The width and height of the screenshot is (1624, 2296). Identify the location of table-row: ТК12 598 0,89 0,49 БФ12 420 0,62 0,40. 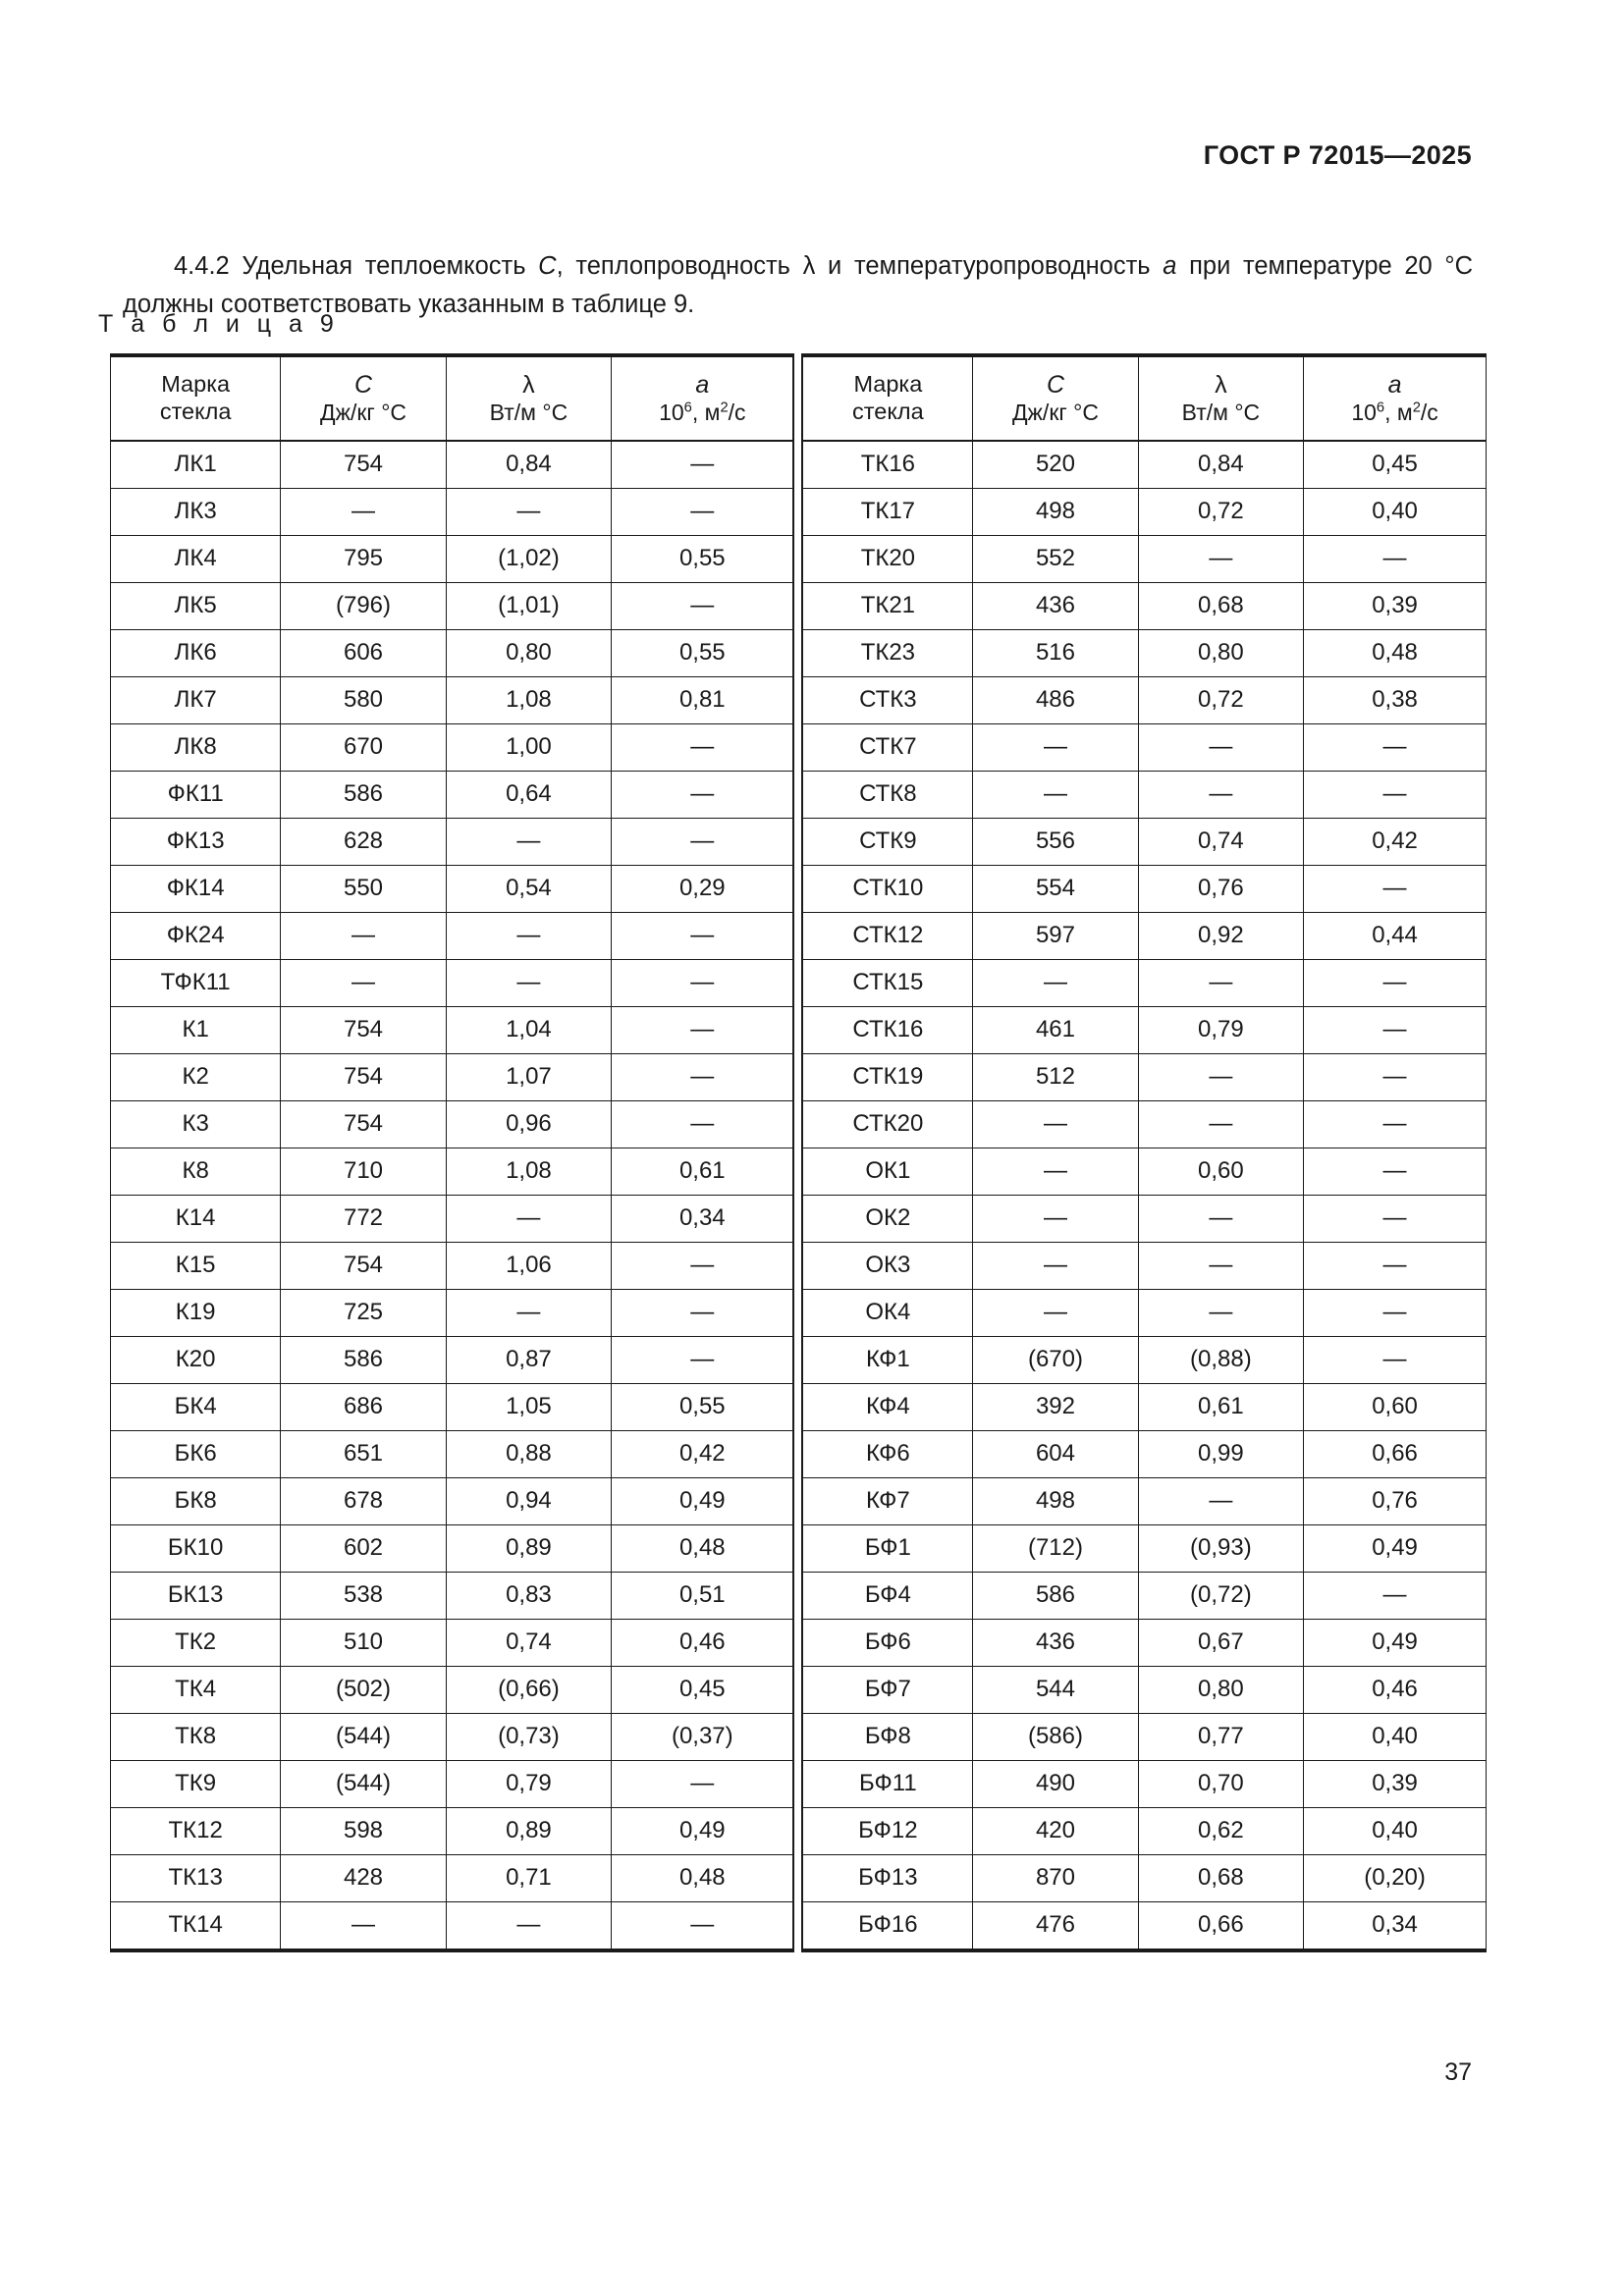
(798, 1831).